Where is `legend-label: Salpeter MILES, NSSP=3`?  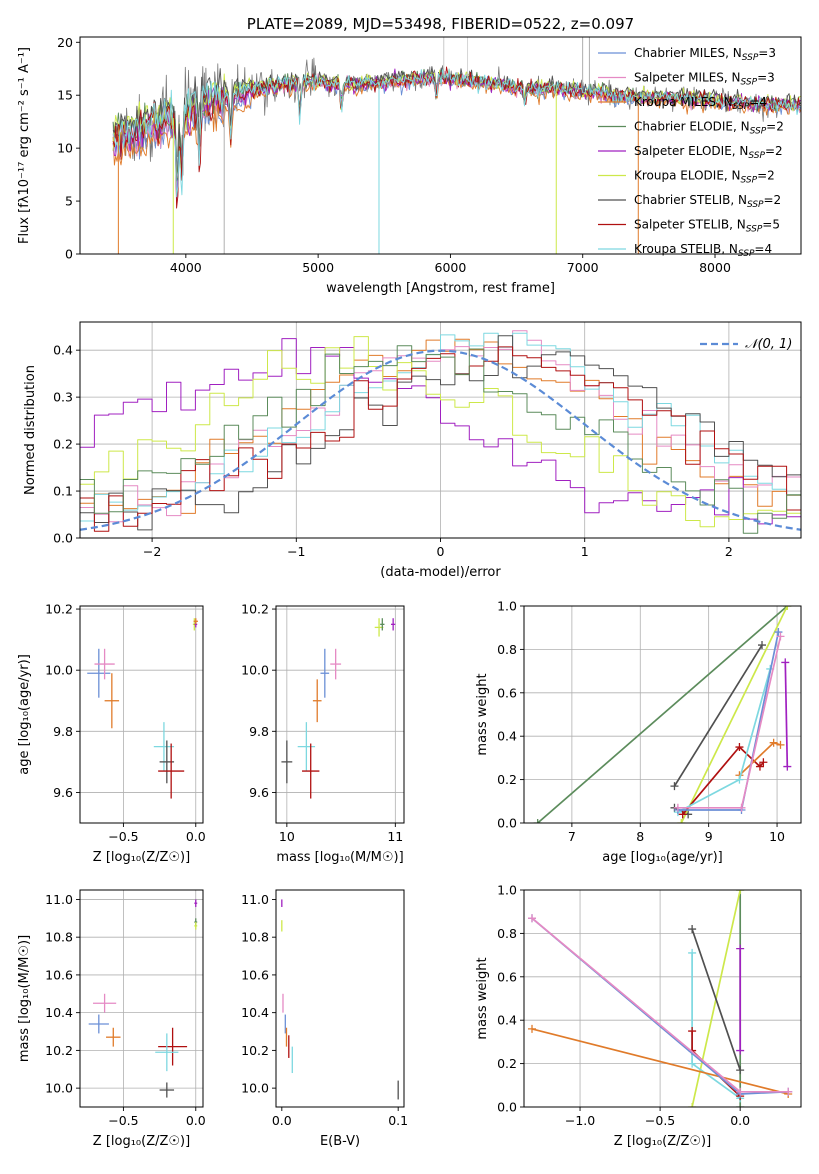 legend-label: Salpeter MILES, NSSP=3 is located at coordinates (704, 79).